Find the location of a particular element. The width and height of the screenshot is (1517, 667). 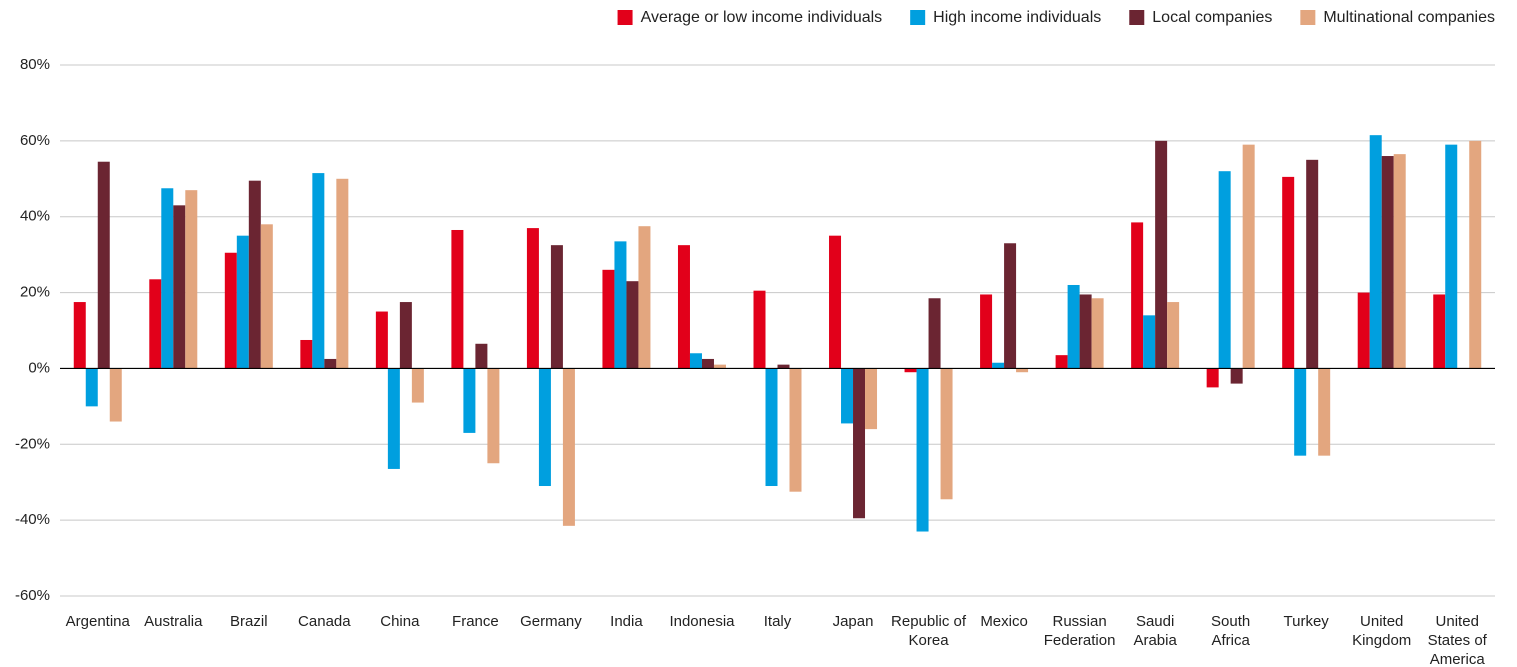

x-tick-label: Italy is located at coordinates (777, 621).